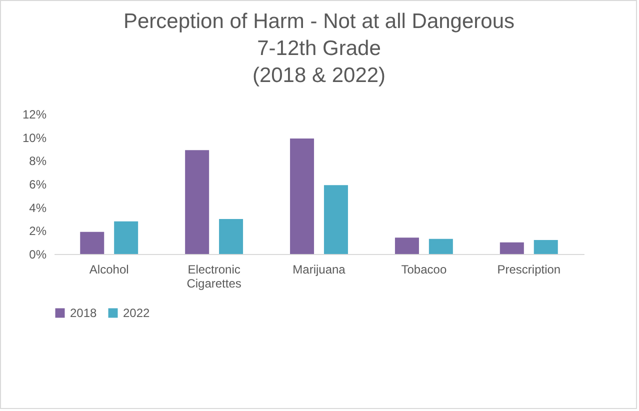  Describe the element at coordinates (529, 269) in the screenshot. I see `x-tick-label: Prescription` at that location.